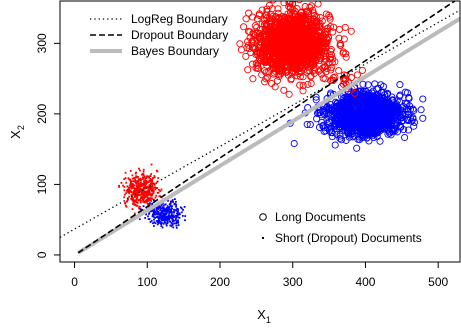 The width and height of the screenshot is (461, 329). Describe the element at coordinates (260, 275) in the screenshot. I see `x-axis: 0 100 200 300 400 500` at that location.